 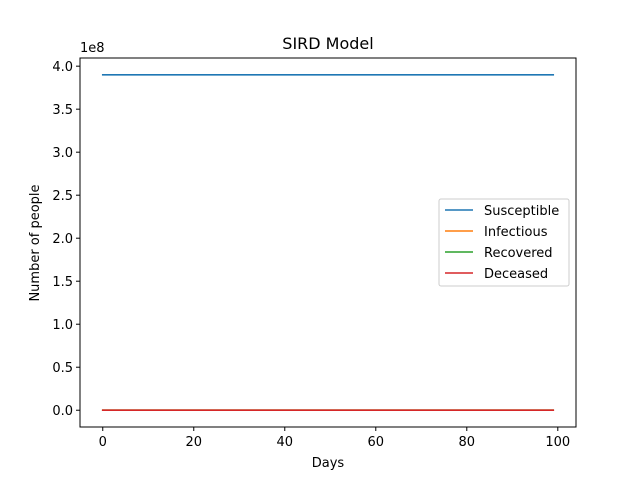 I want to click on y-offset-label: 1e8, so click(x=92, y=48).